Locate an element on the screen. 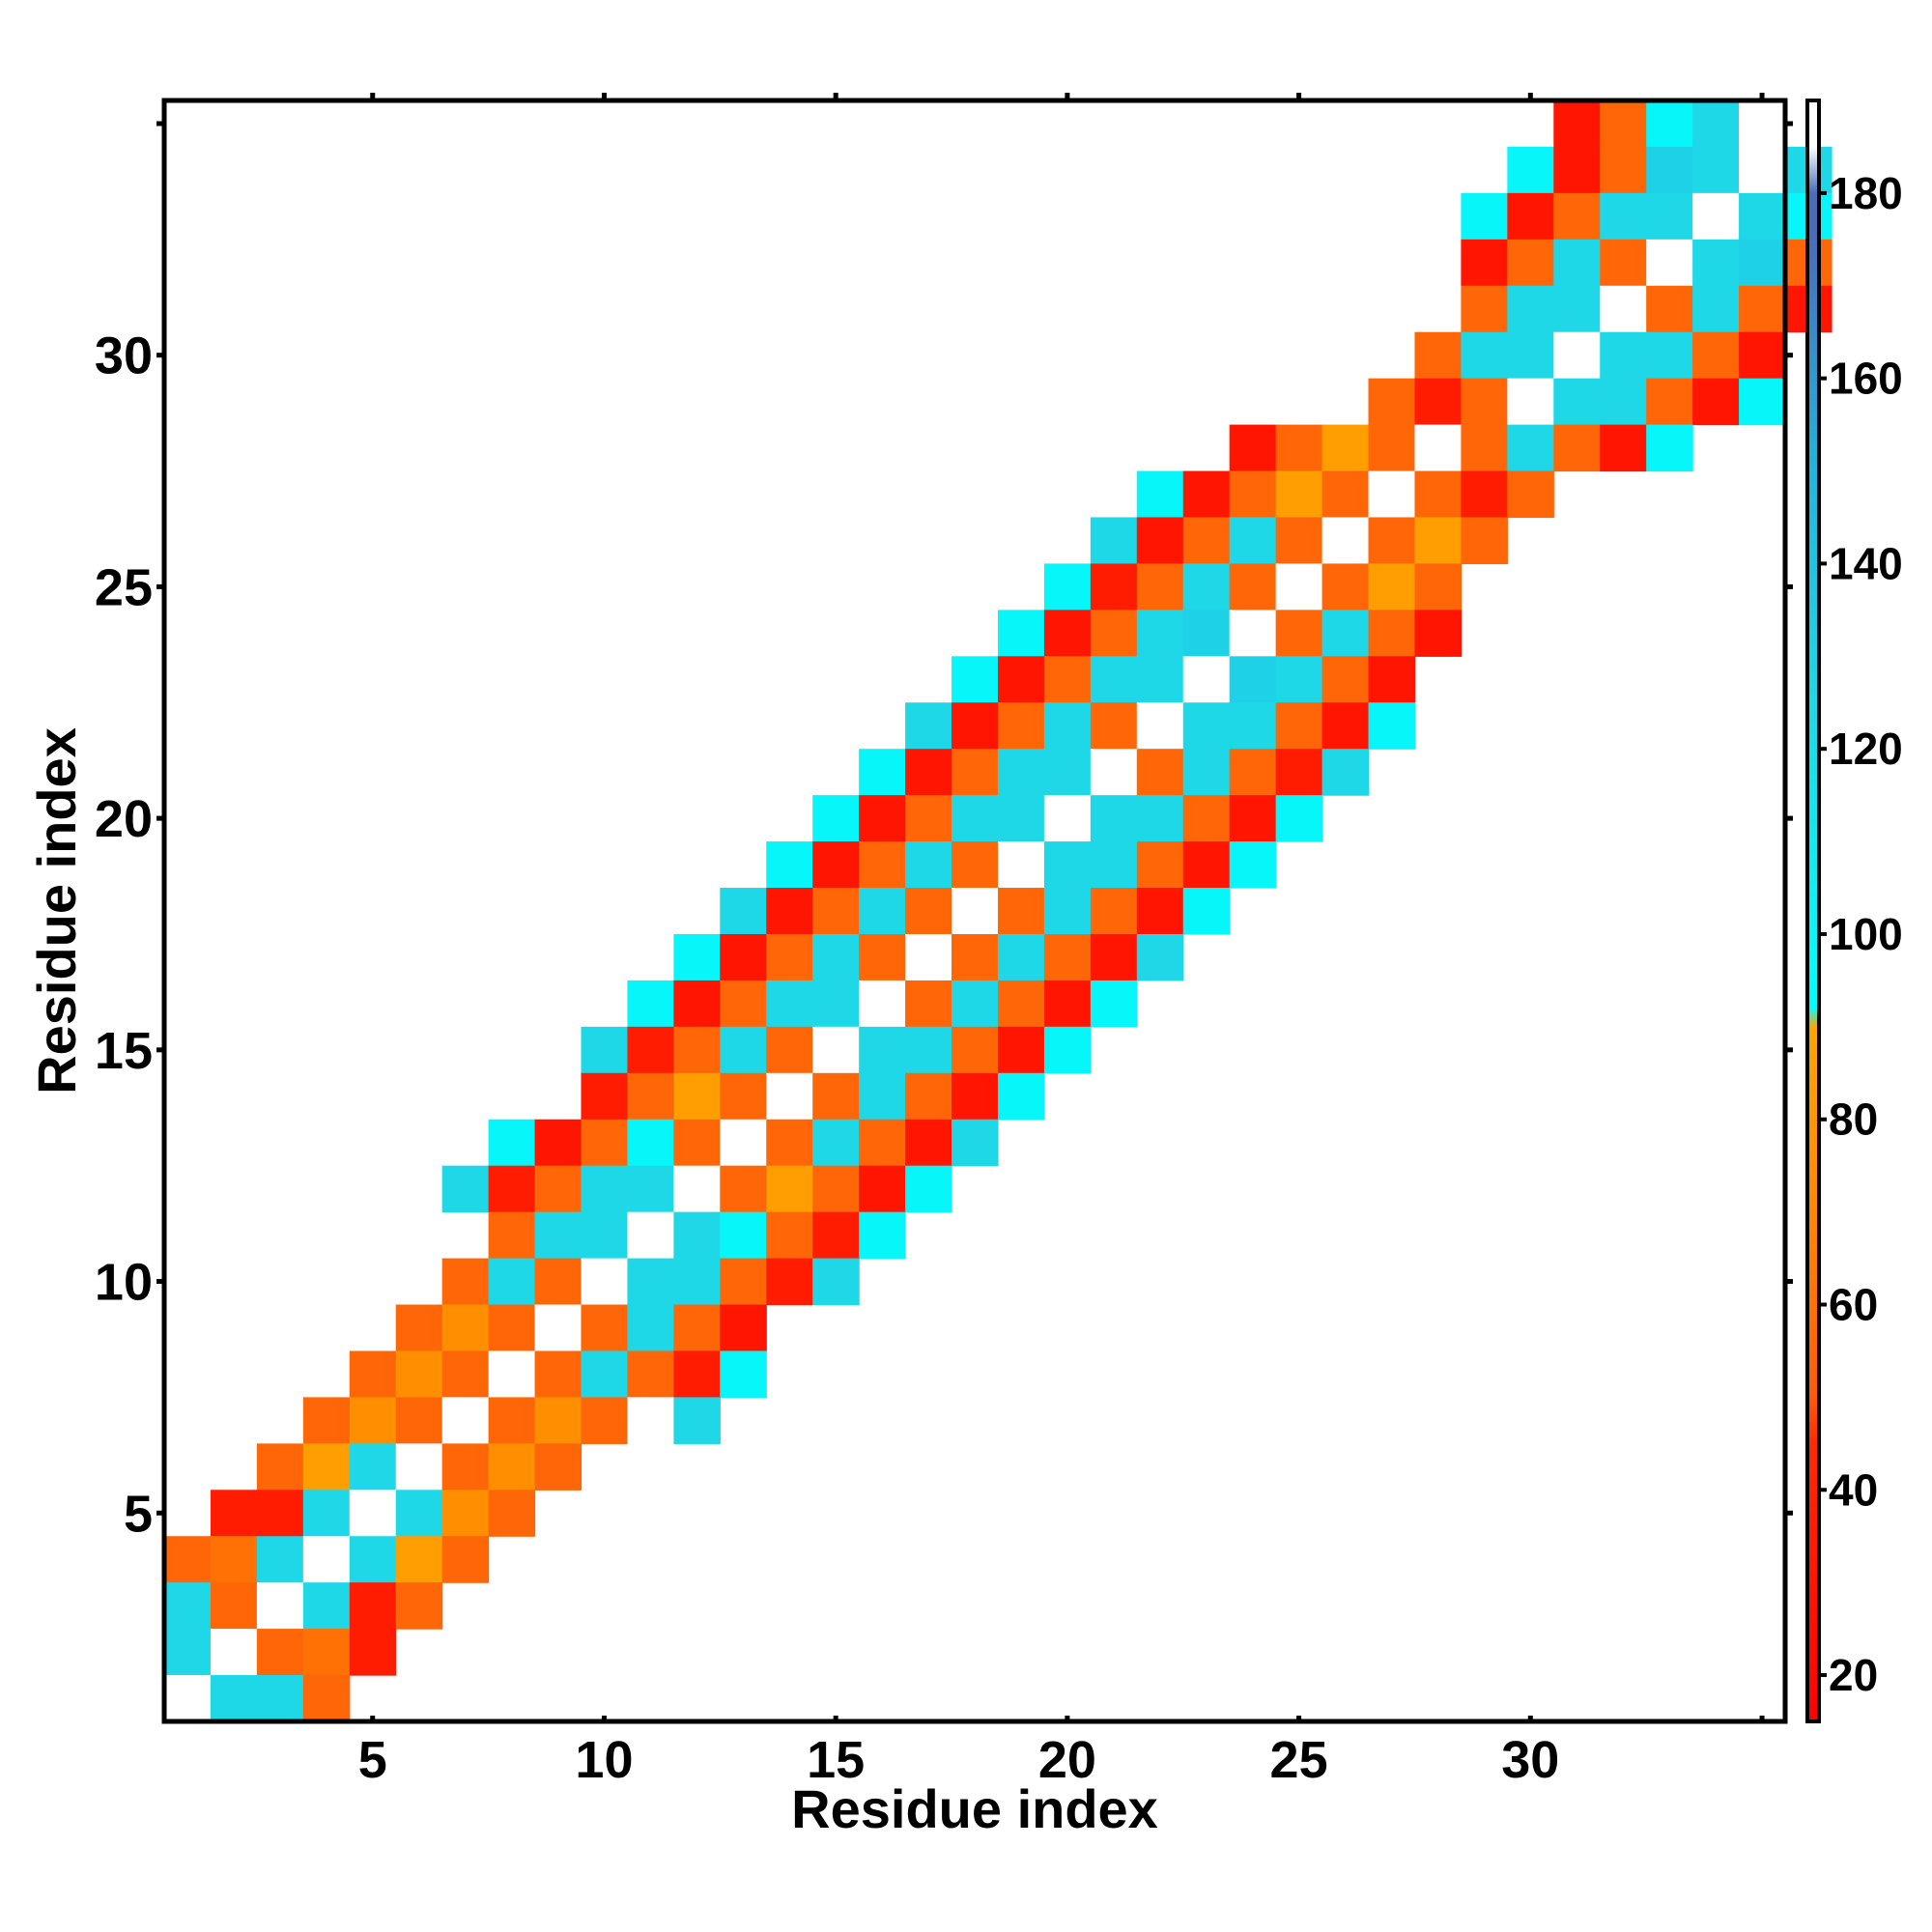  x-tick-label: 30 is located at coordinates (1530, 1760).